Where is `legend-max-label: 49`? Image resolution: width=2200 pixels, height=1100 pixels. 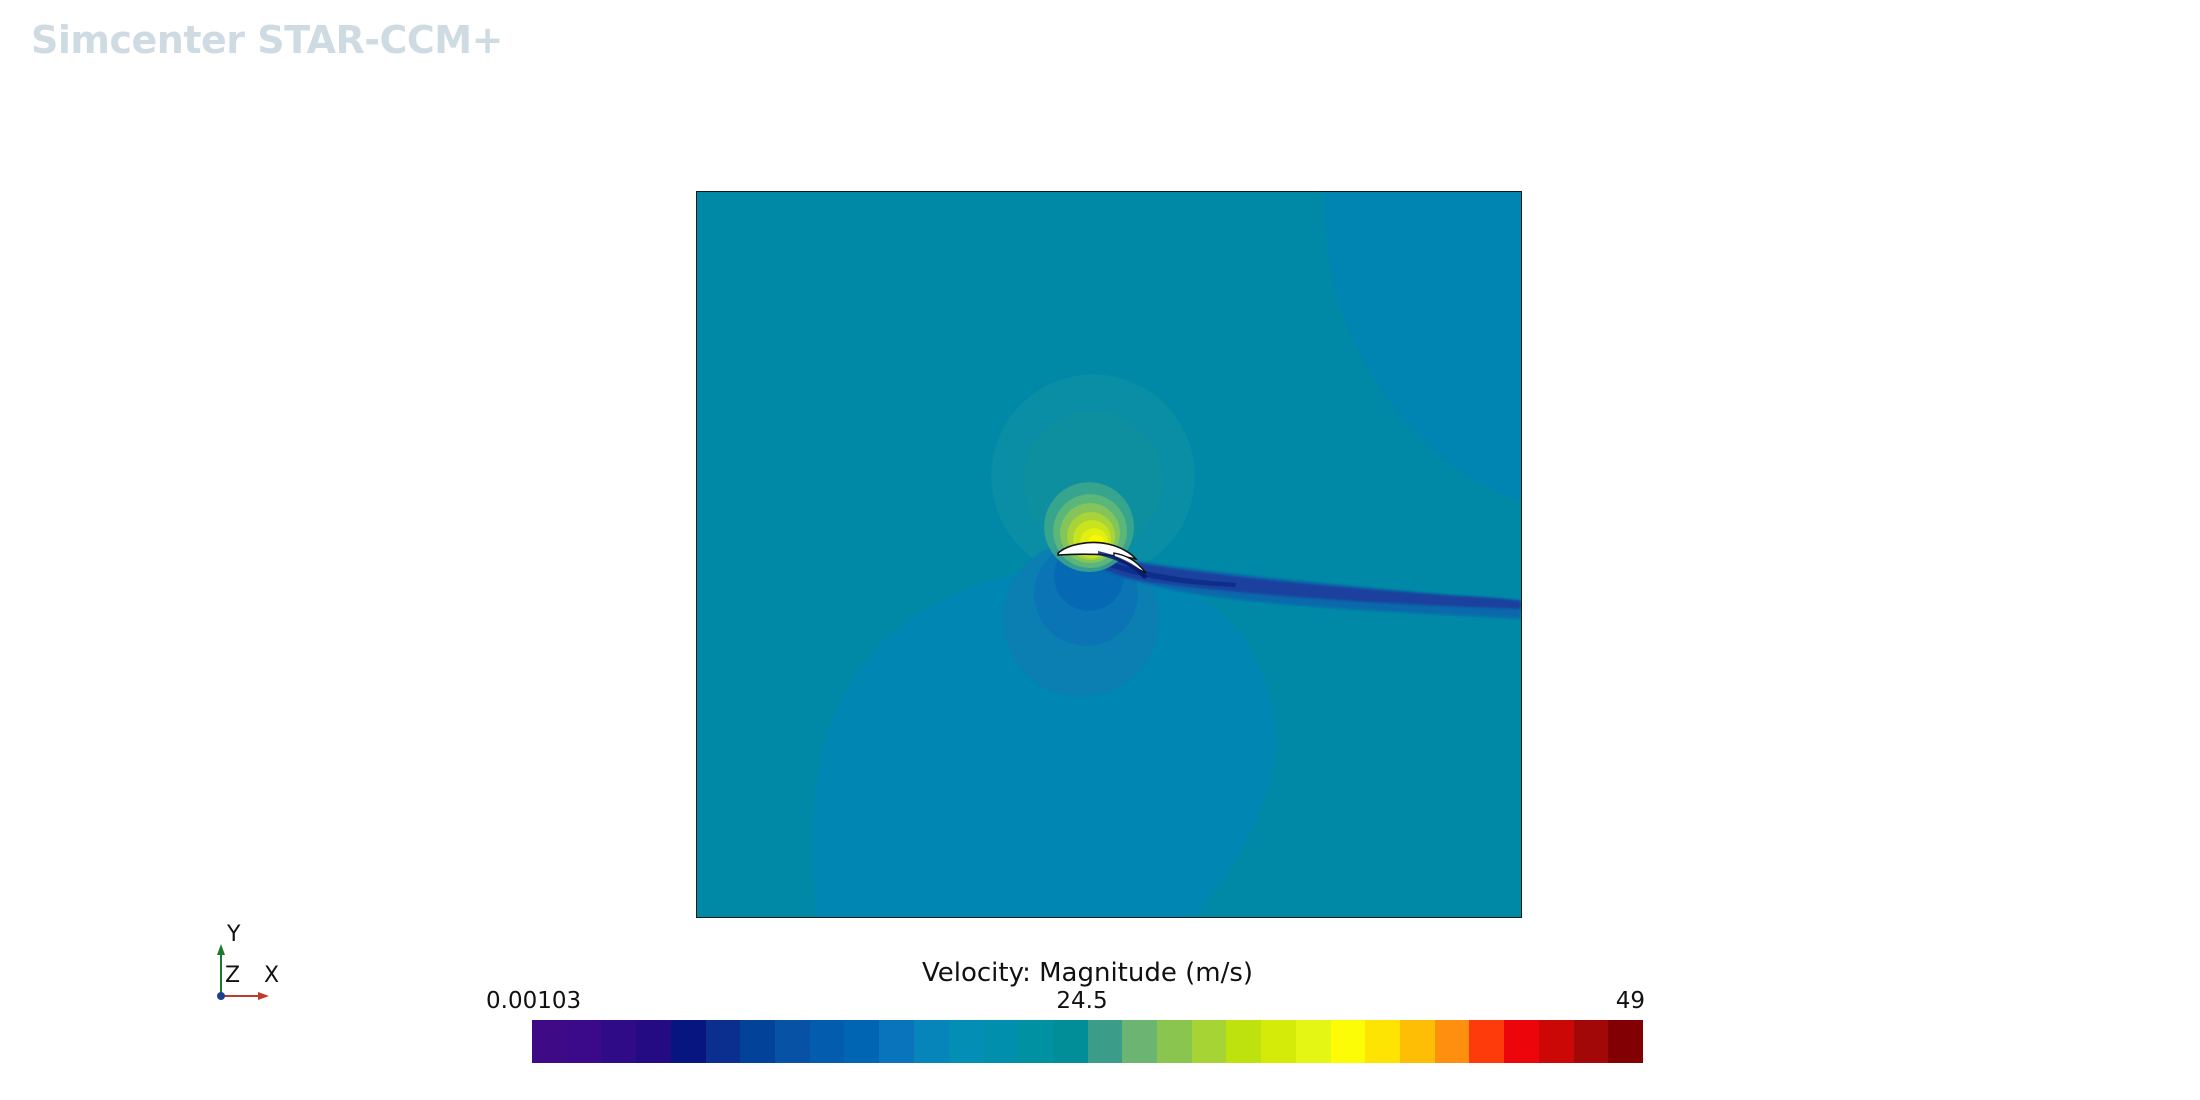
legend-max-label: 49 is located at coordinates (1630, 1001).